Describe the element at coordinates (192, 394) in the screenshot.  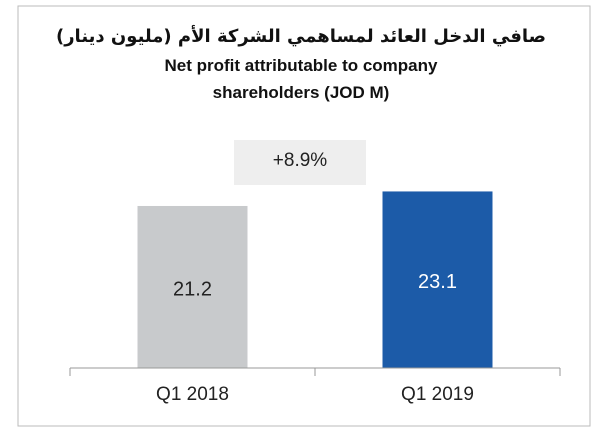
I see `x-tick-label: Q1 2018` at that location.